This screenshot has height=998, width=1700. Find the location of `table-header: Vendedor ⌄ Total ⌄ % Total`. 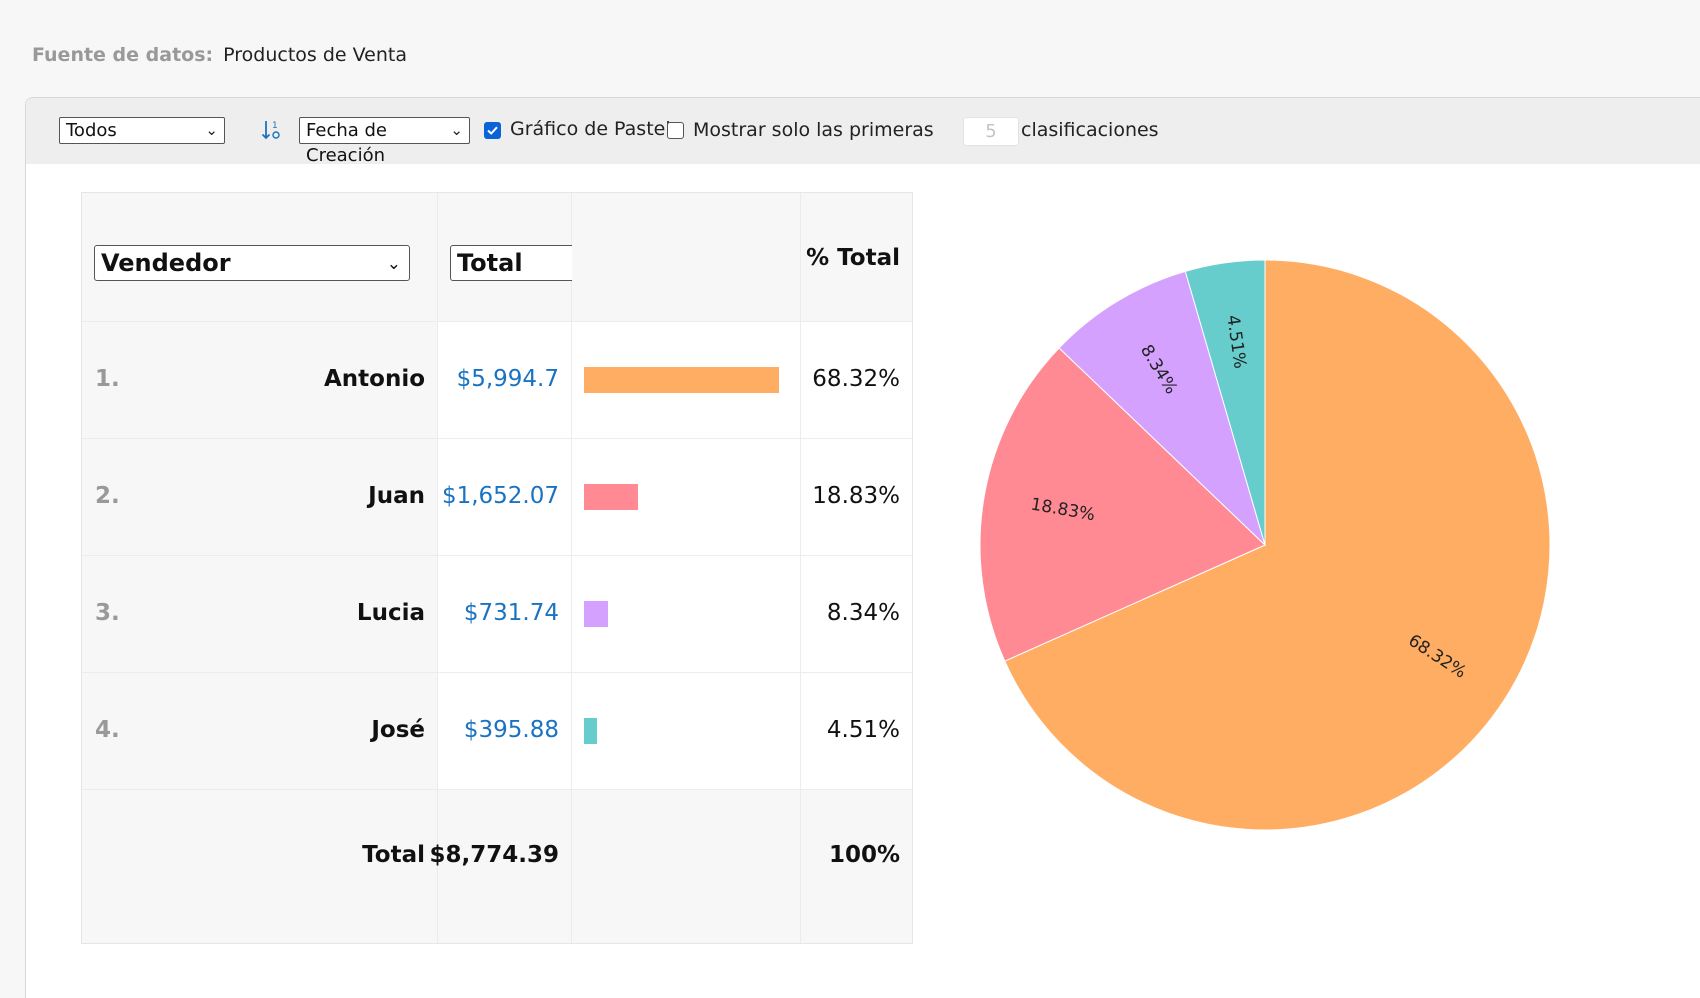

table-header: Vendedor ⌄ Total ⌄ % Total is located at coordinates (497, 257).